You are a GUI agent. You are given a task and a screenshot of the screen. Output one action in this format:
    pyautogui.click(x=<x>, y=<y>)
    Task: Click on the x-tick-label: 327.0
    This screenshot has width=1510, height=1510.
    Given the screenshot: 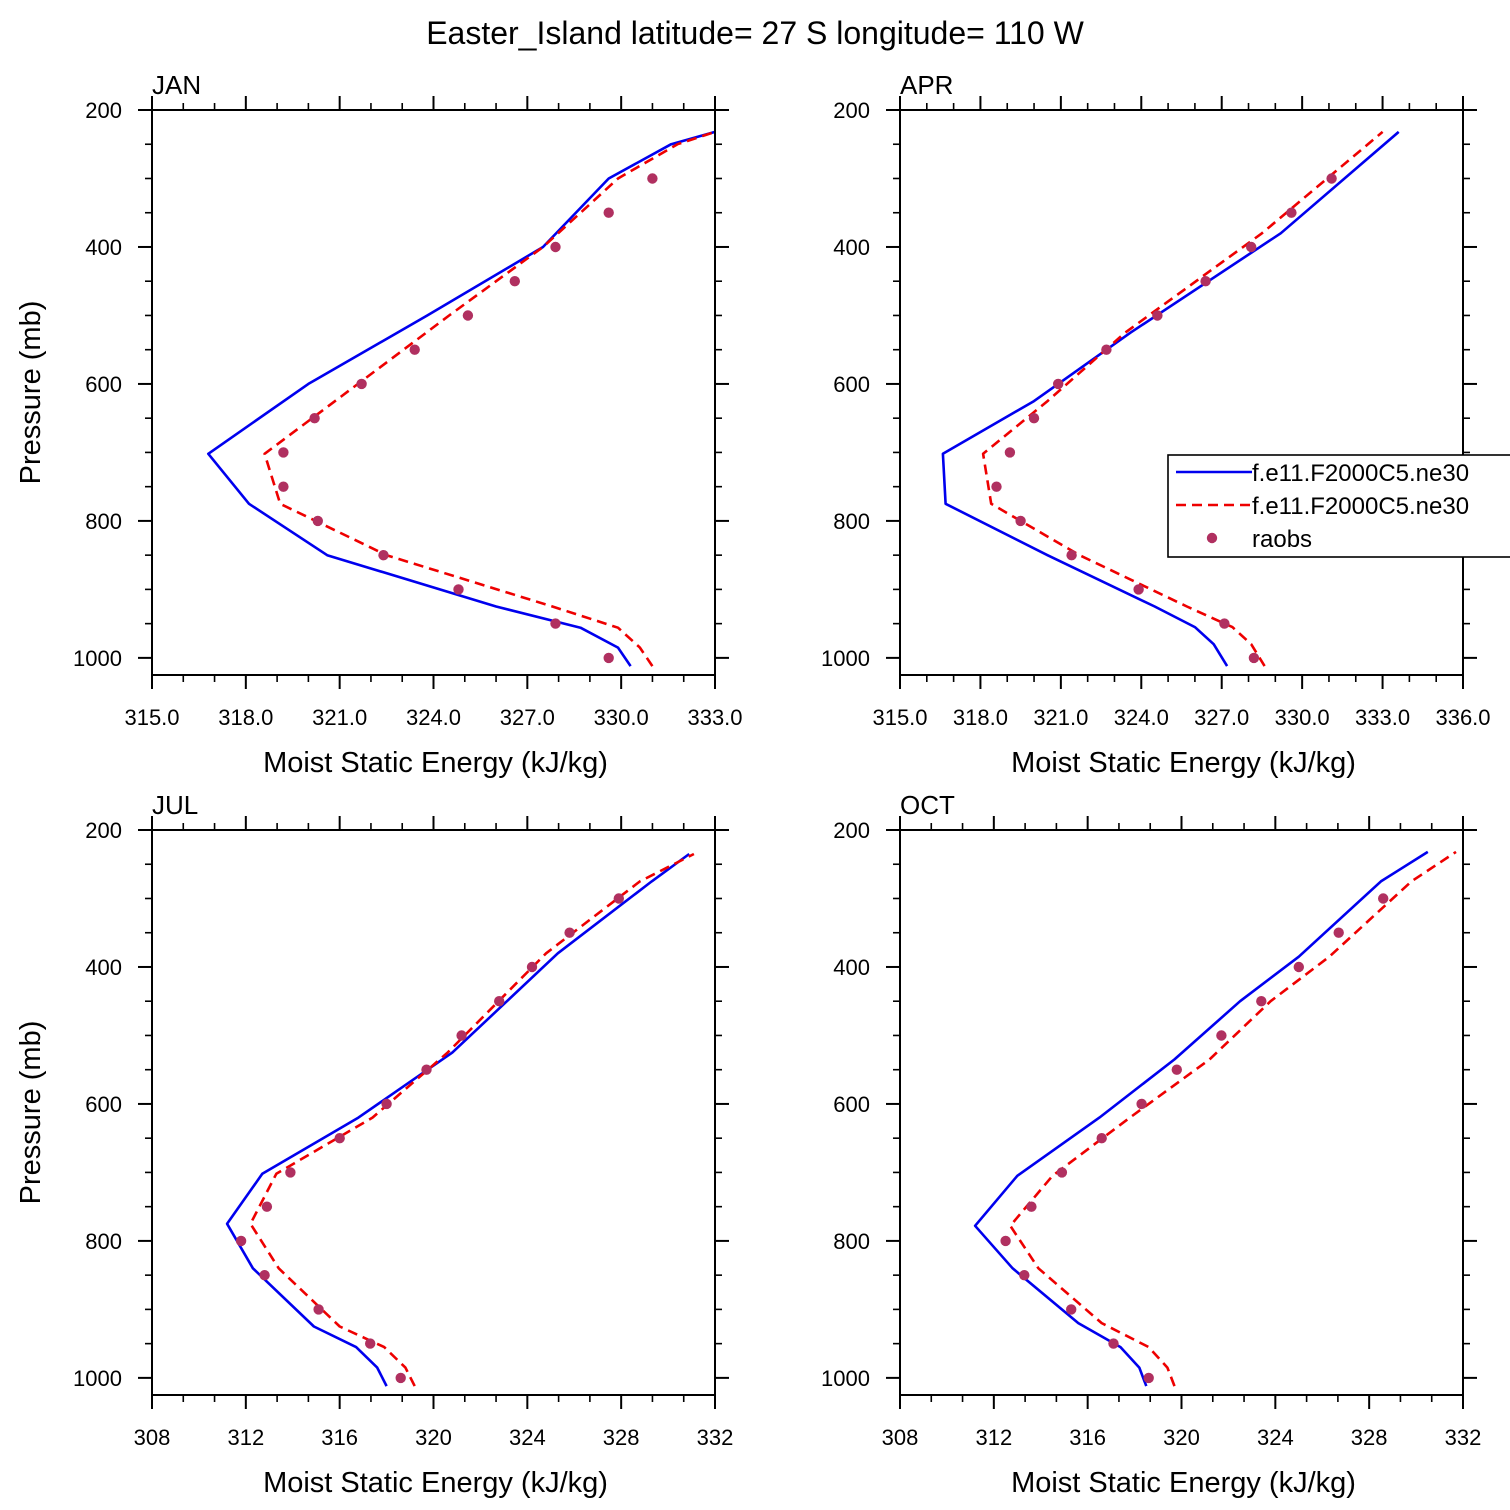 What is the action you would take?
    pyautogui.click(x=1221, y=717)
    